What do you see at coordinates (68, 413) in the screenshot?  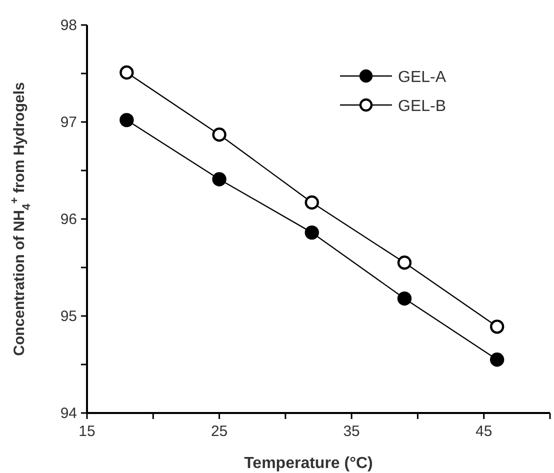 I see `y-tick-label: 94` at bounding box center [68, 413].